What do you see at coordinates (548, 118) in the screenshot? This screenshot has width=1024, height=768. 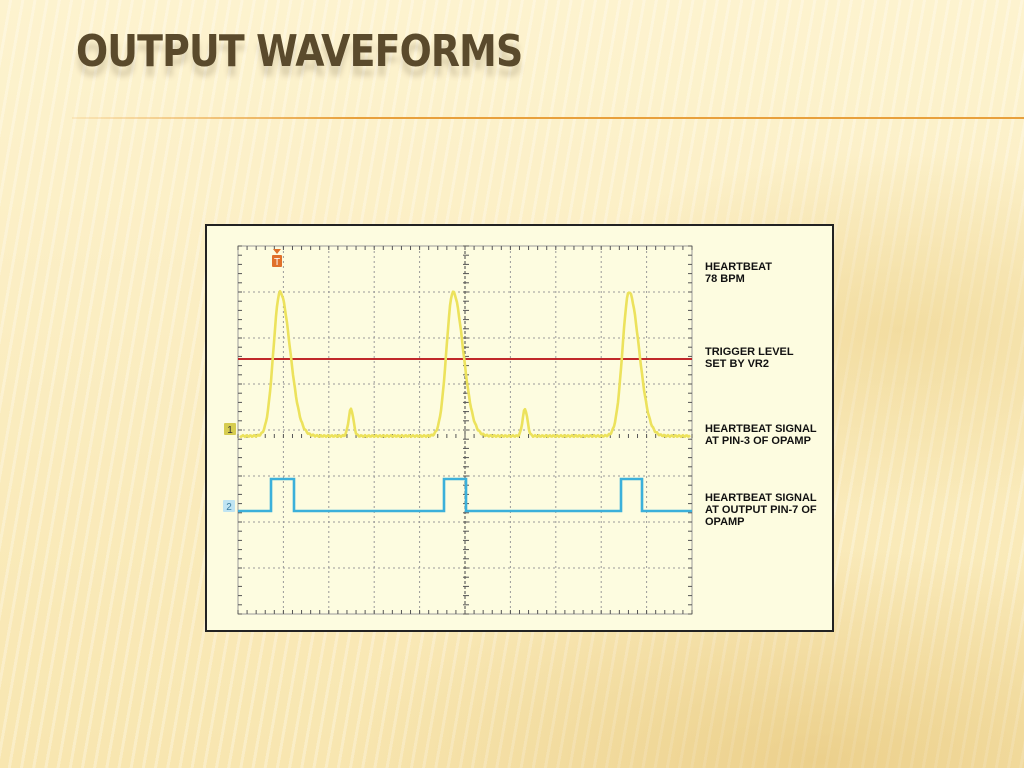 I see `title-divider` at bounding box center [548, 118].